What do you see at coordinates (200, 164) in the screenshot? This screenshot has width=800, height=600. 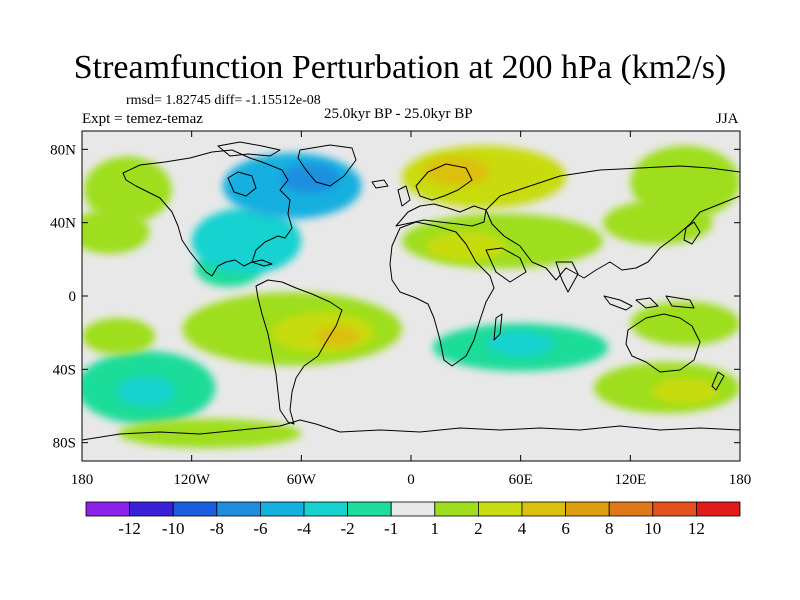 I see `anomaly-ne-pacific-low` at bounding box center [200, 164].